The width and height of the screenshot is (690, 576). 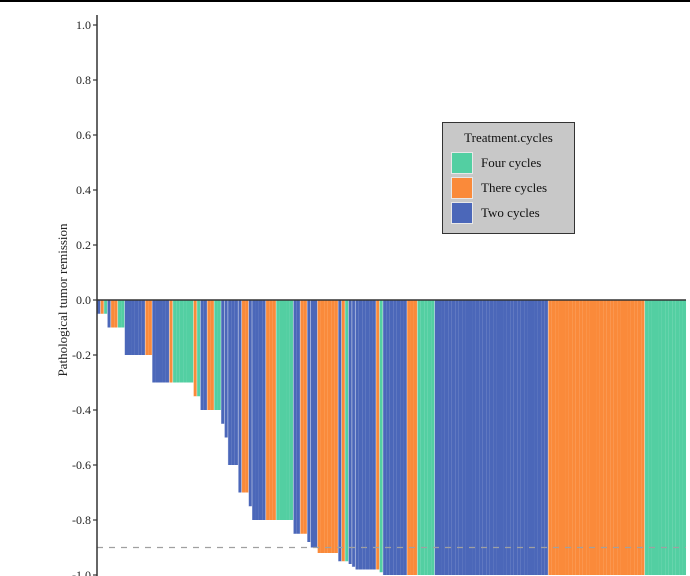 I want to click on legend-title: Treatment.cycles, so click(x=508, y=137).